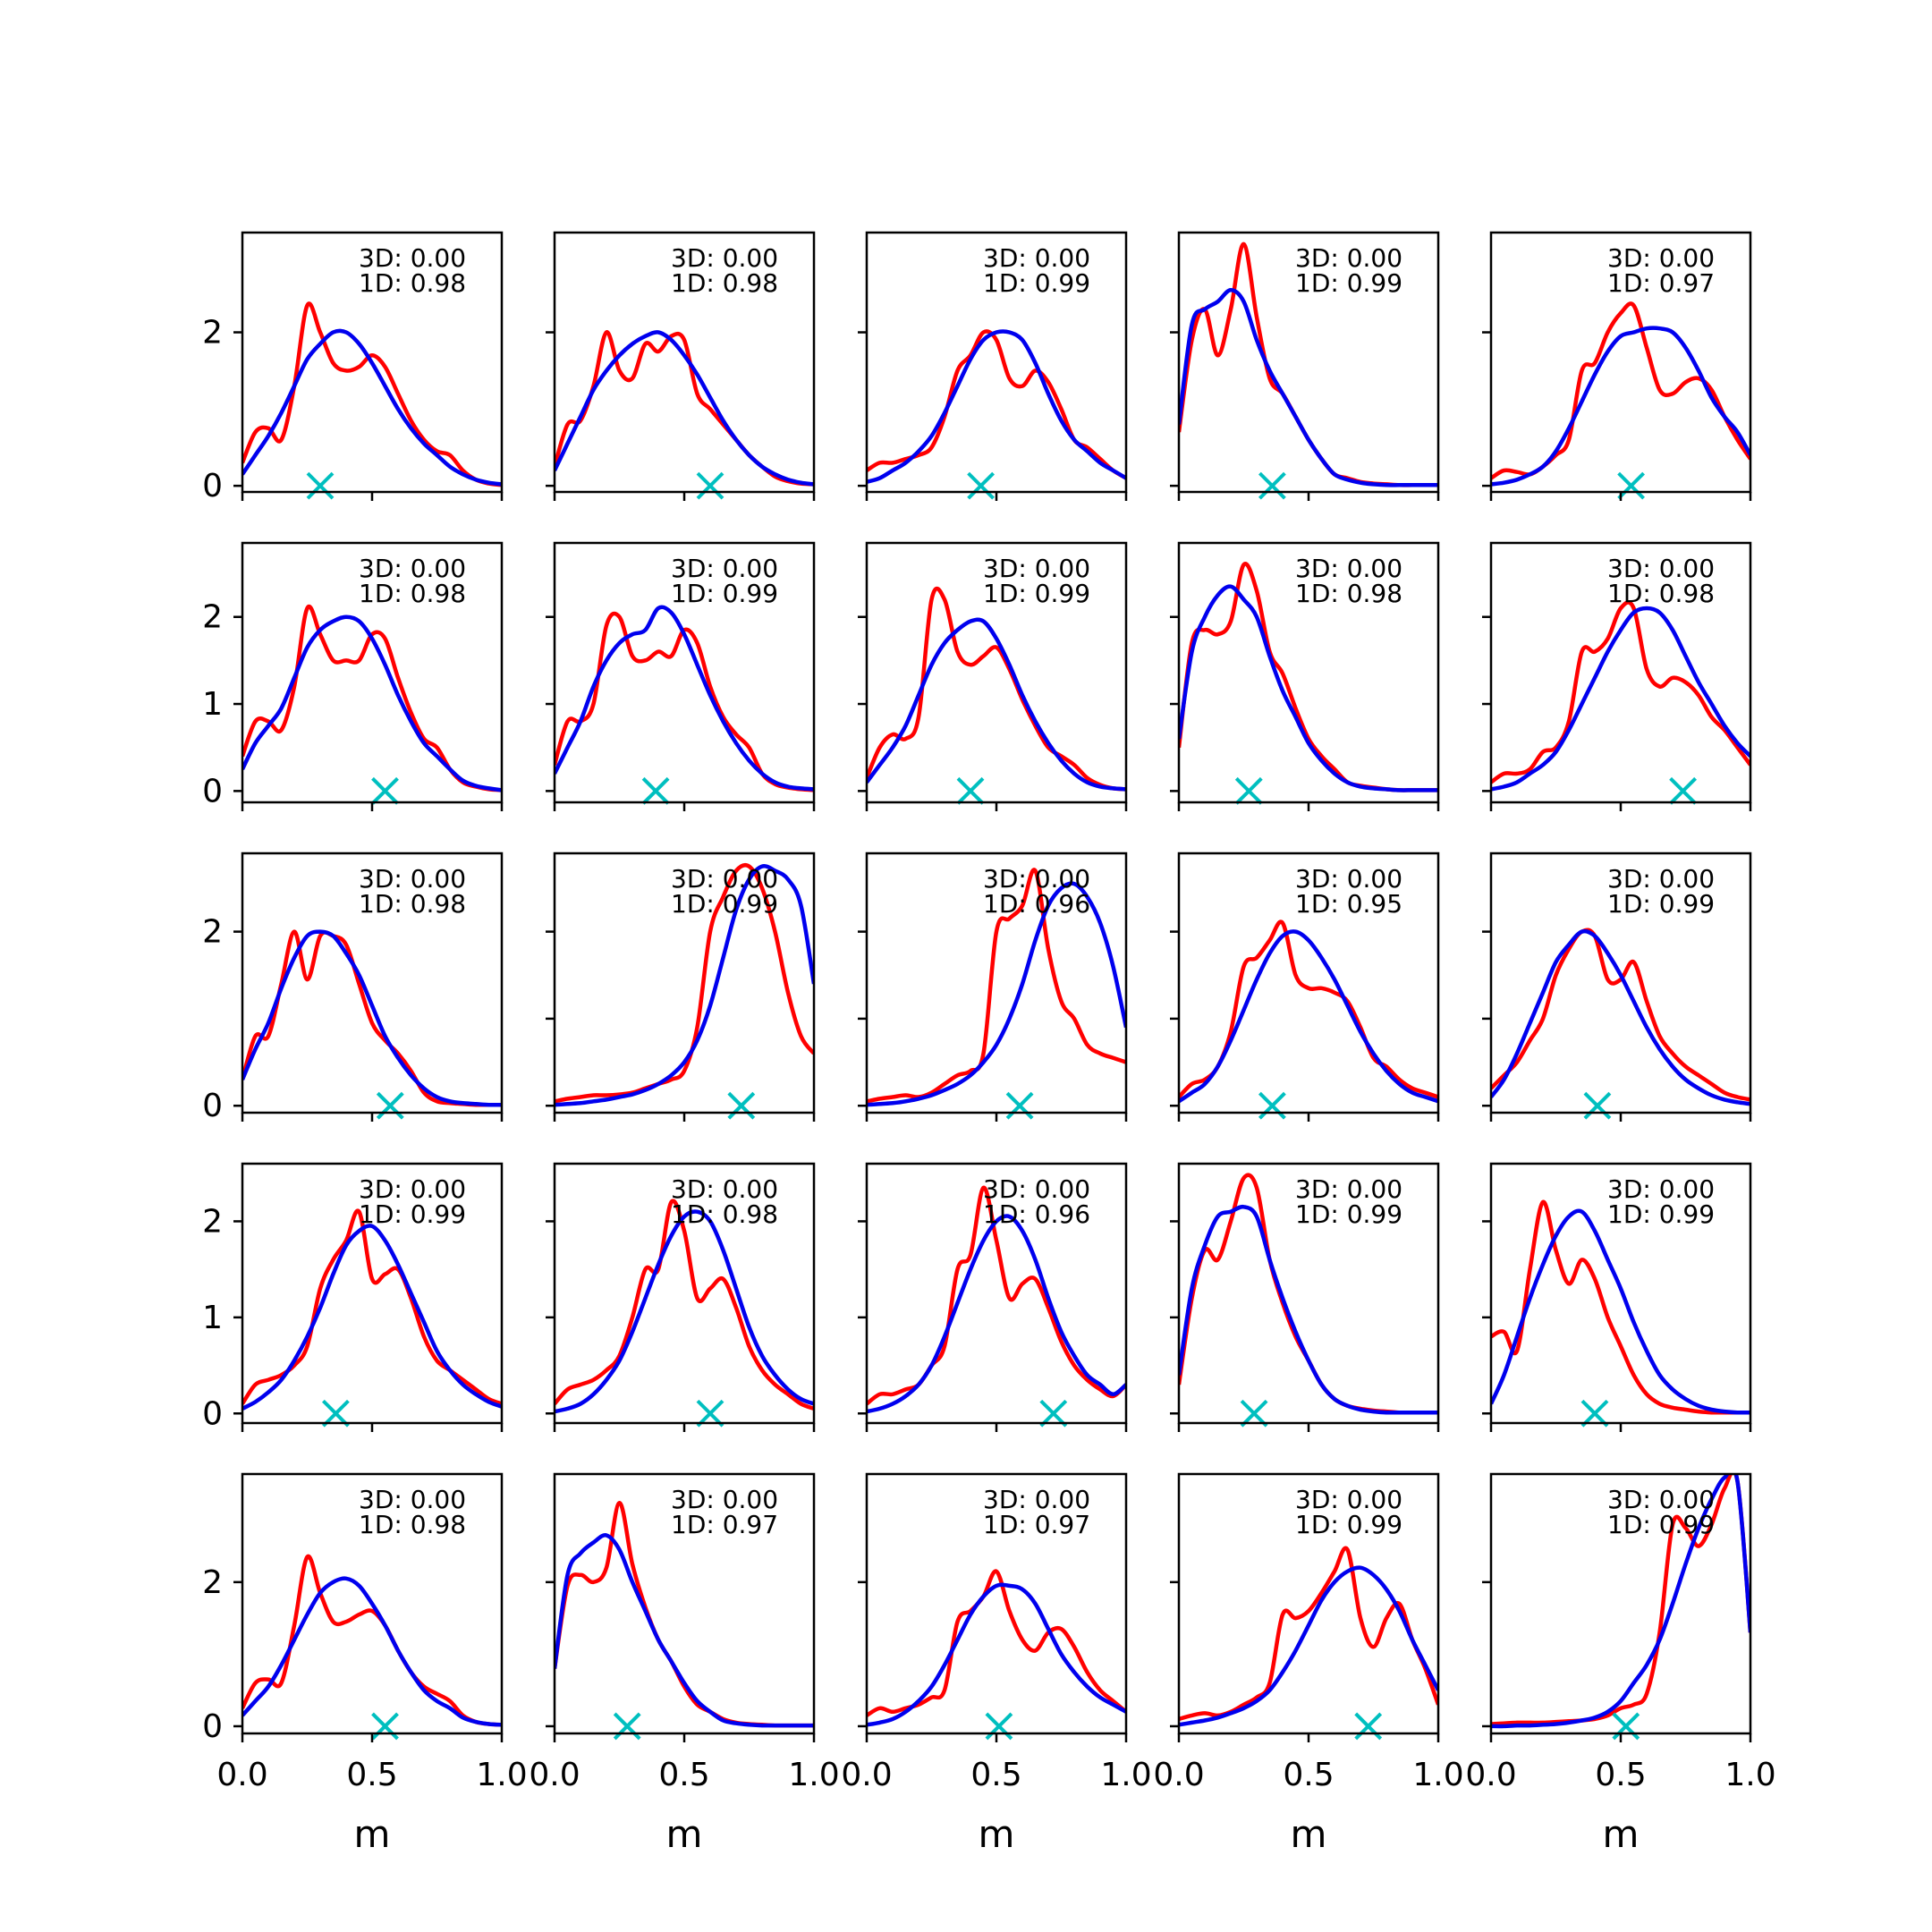 The image size is (1932, 1932). Describe the element at coordinates (1348, 904) in the screenshot. I see `annotation-1d: 1D: 0.95` at that location.